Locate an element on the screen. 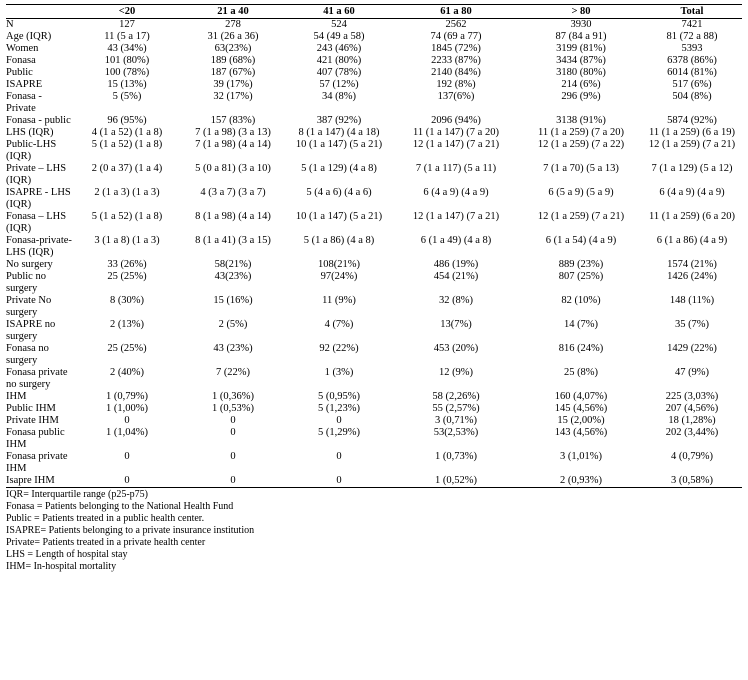 The height and width of the screenshot is (680, 748). table-cell: 453 (20%) is located at coordinates (456, 348).